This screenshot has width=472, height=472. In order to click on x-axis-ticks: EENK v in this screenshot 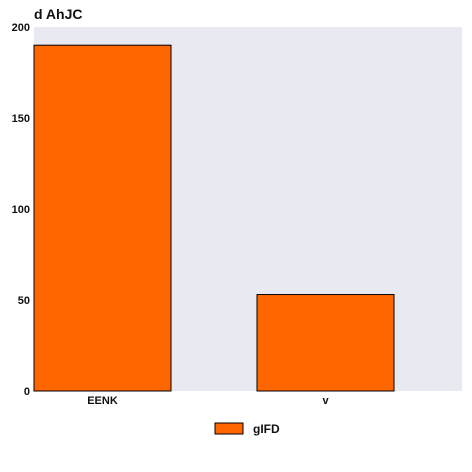, I will do `click(208, 401)`.